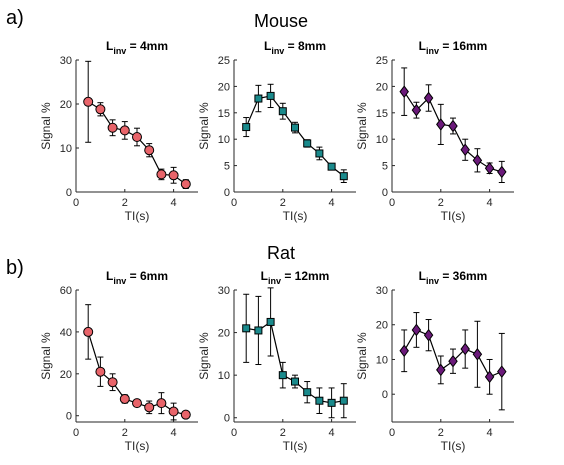 This screenshot has height=465, width=564. I want to click on subplot-title: Linv = 16mm, so click(453, 47).